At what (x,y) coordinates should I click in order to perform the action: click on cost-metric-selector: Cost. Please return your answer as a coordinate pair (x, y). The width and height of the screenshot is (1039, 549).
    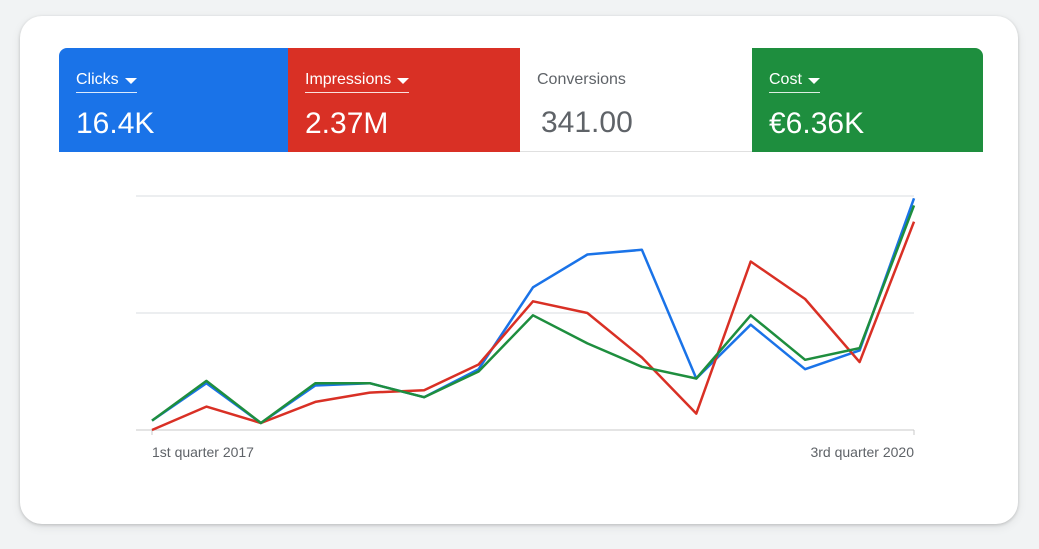
    Looking at the image, I should click on (794, 81).